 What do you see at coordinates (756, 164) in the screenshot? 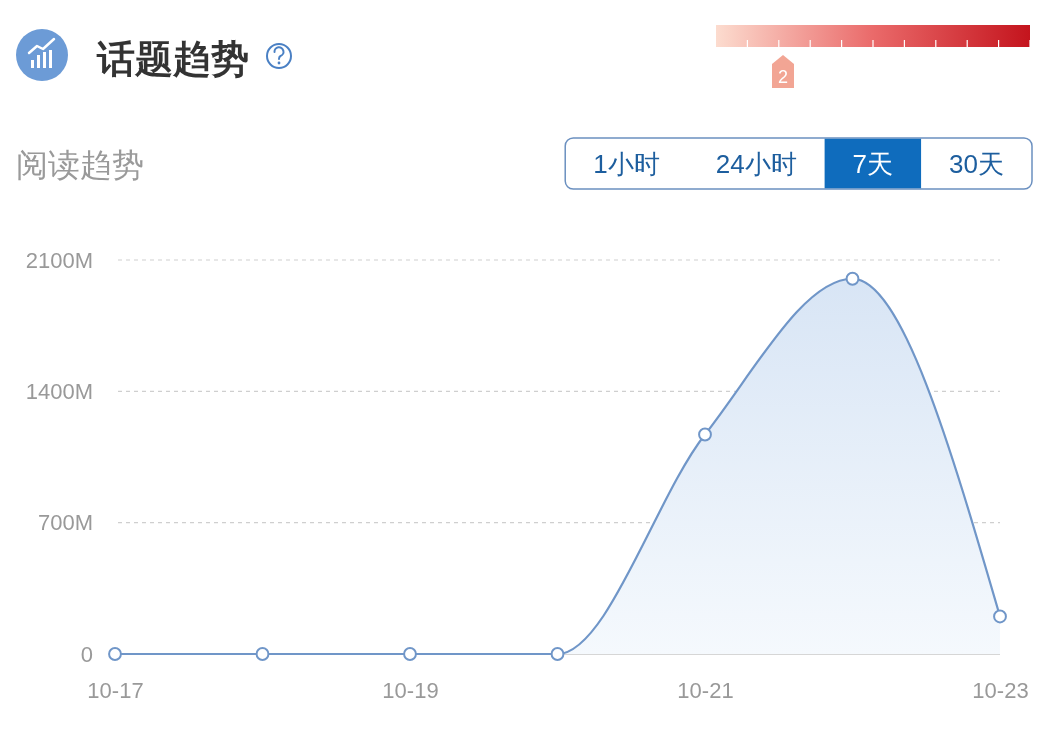
I see `text: 24小时` at bounding box center [756, 164].